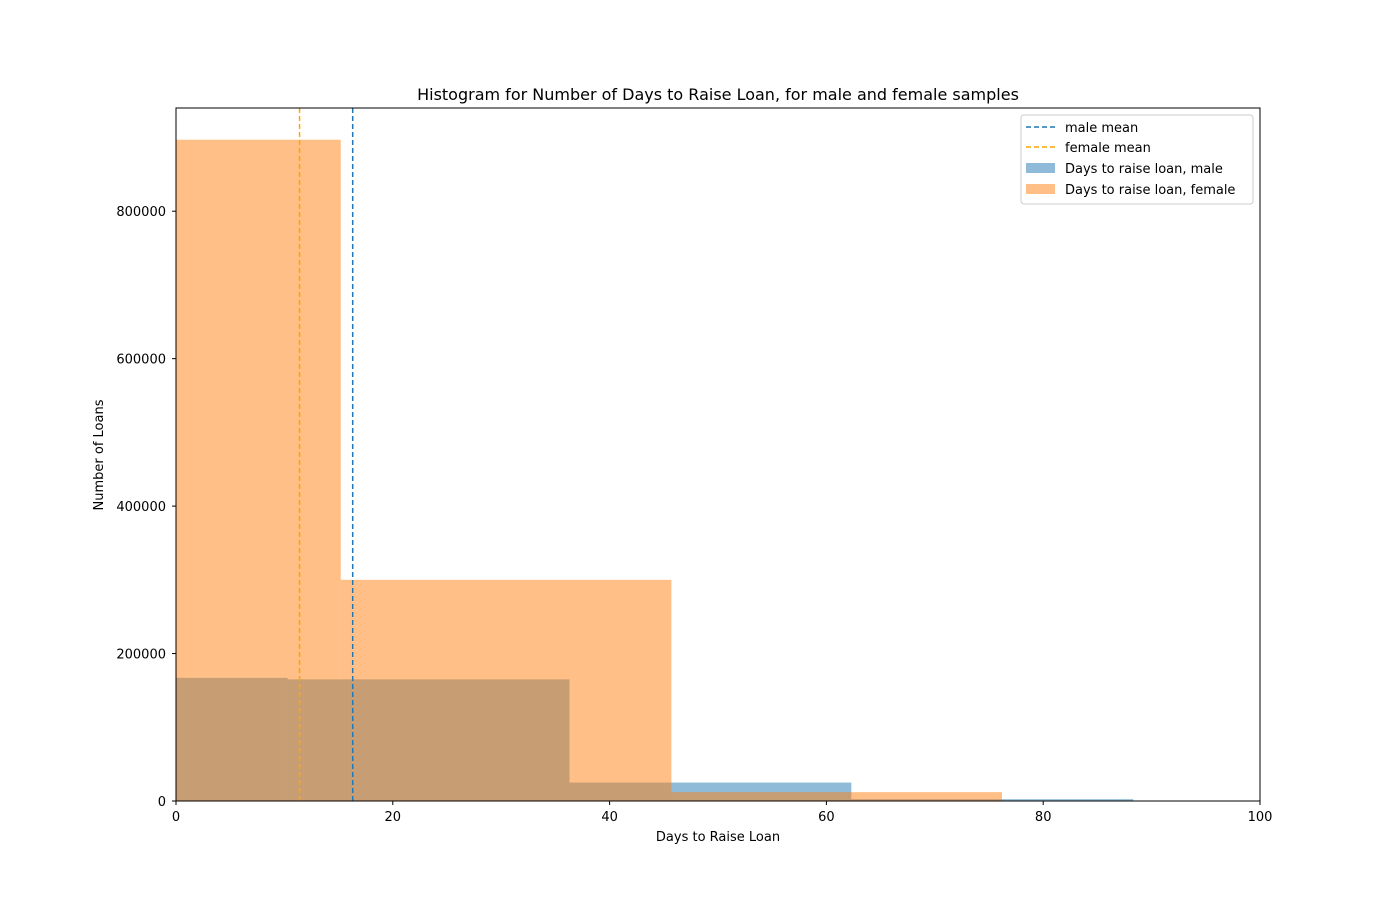 This screenshot has width=1400, height=900. I want to click on legend-female-mean-label: female mean, so click(1108, 148).